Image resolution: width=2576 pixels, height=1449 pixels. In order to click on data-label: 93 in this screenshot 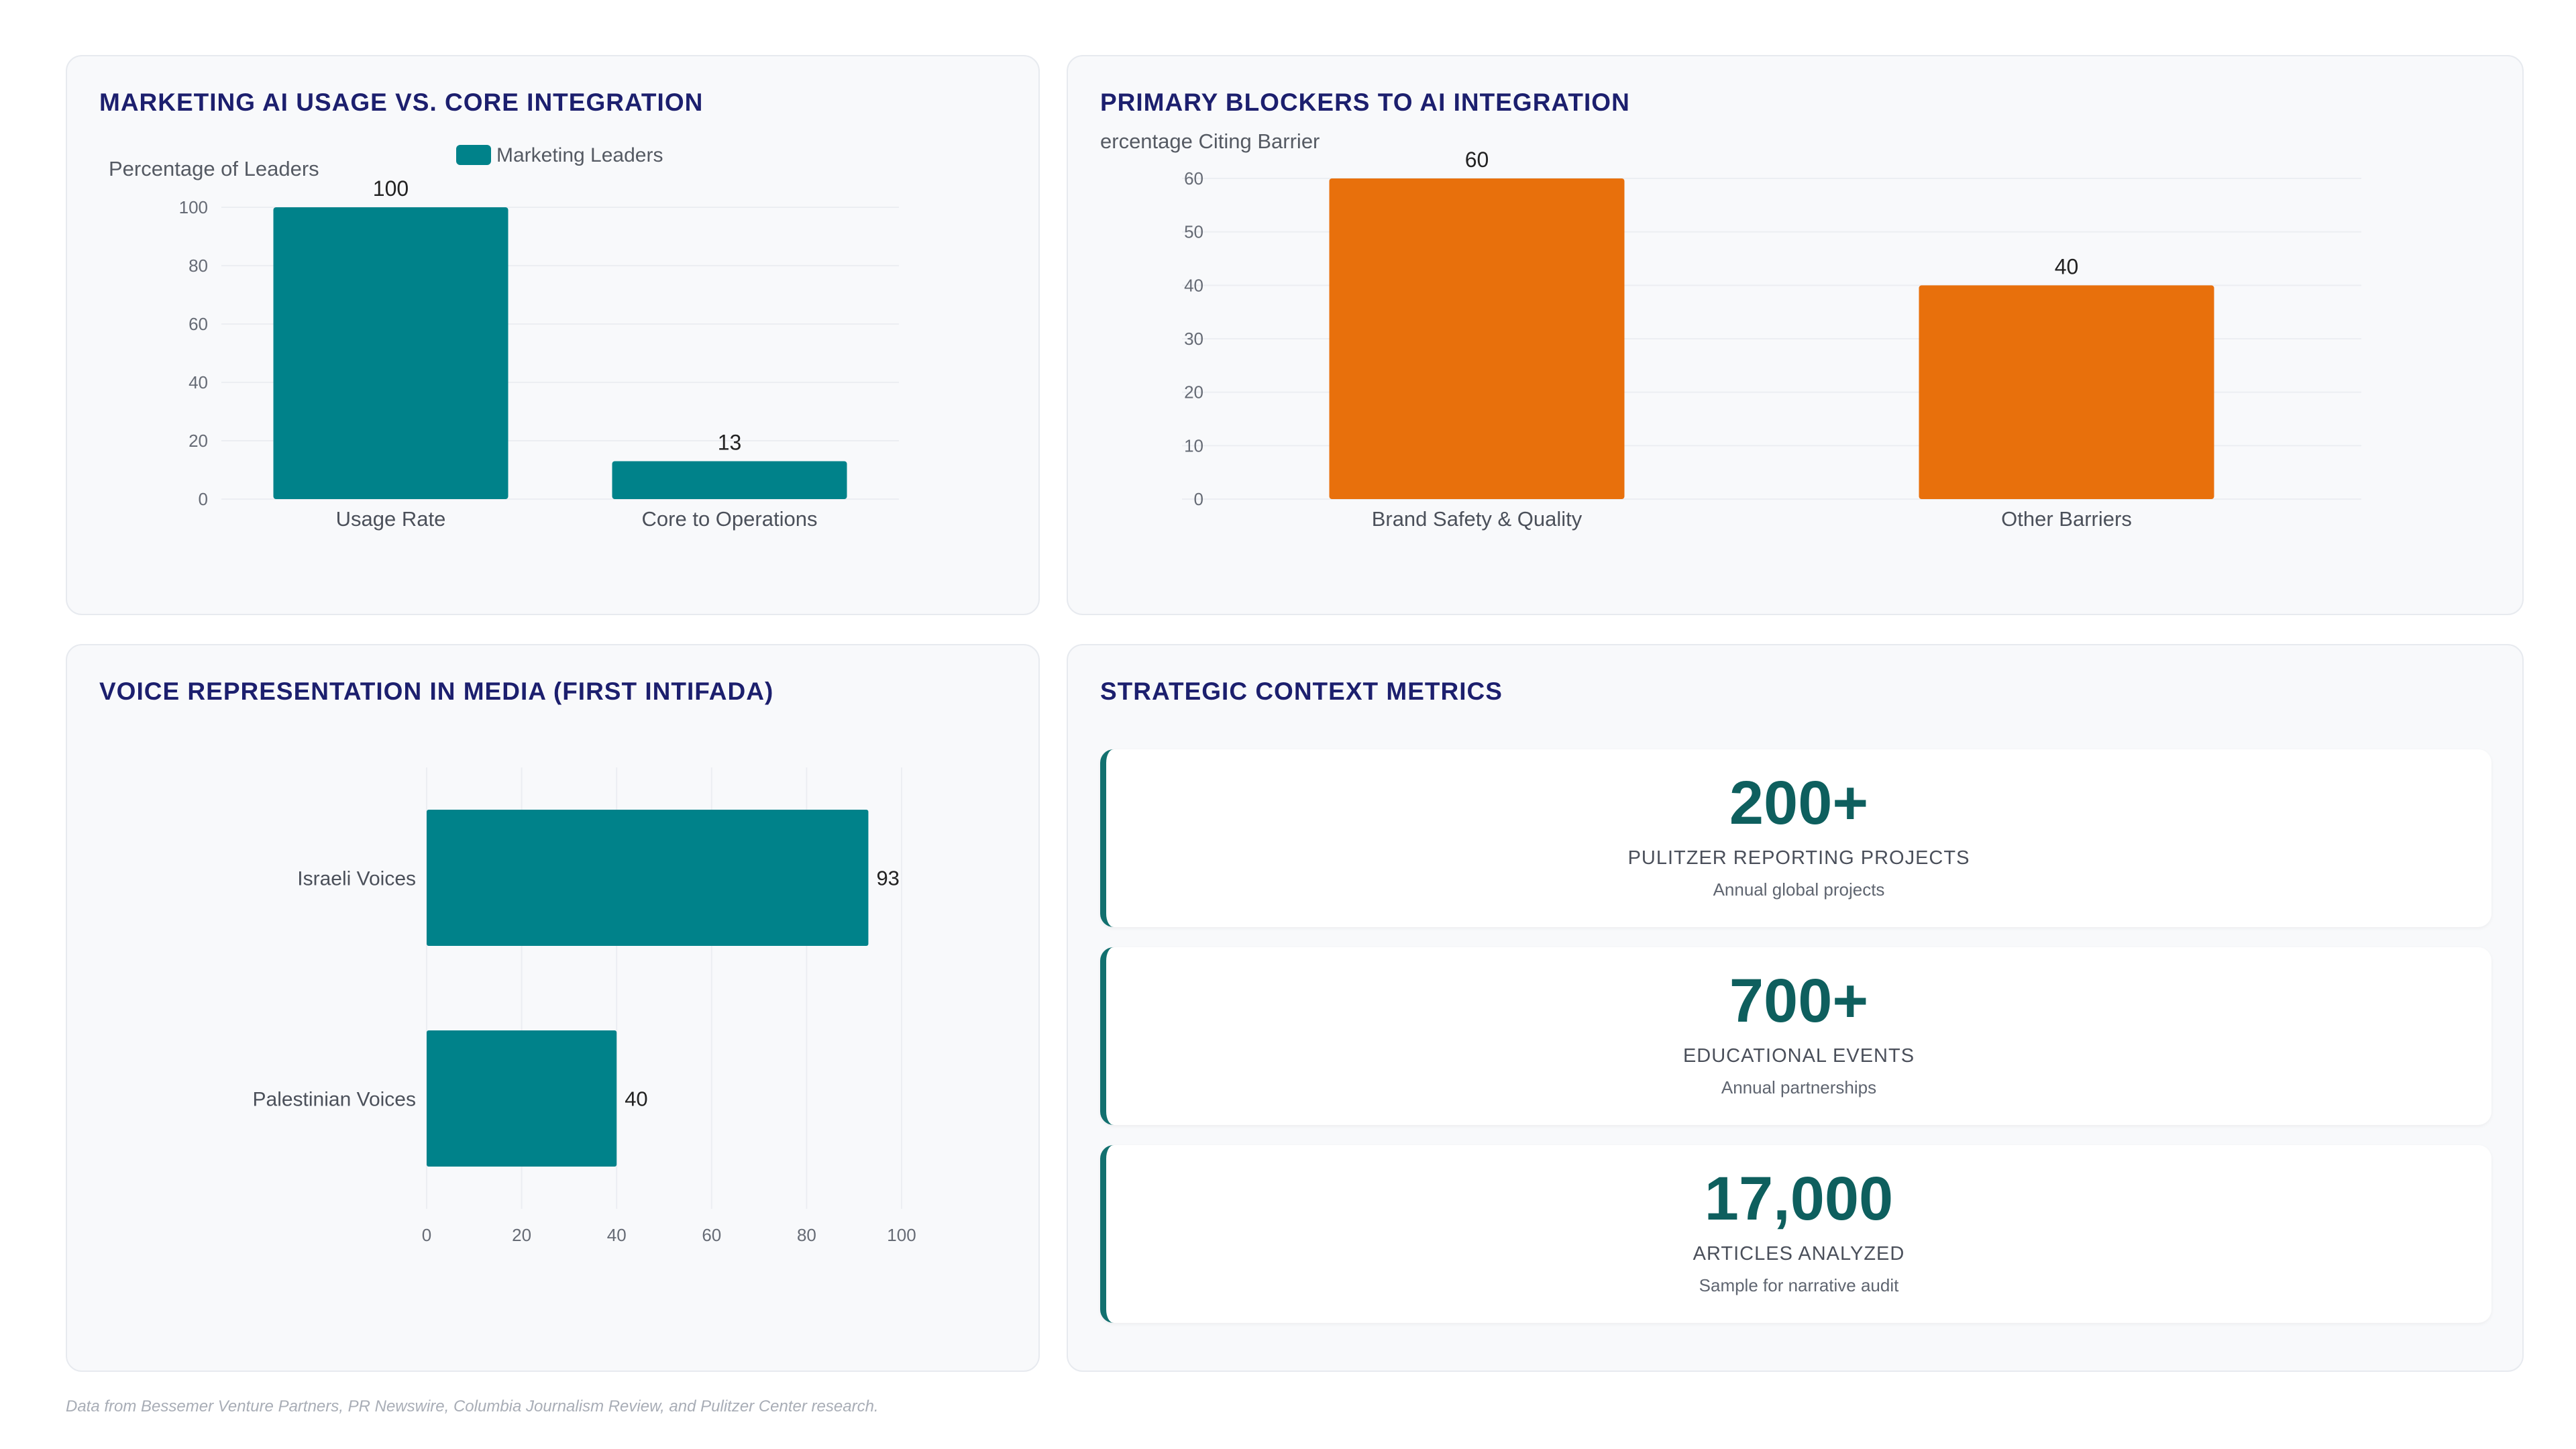, I will do `click(887, 878)`.